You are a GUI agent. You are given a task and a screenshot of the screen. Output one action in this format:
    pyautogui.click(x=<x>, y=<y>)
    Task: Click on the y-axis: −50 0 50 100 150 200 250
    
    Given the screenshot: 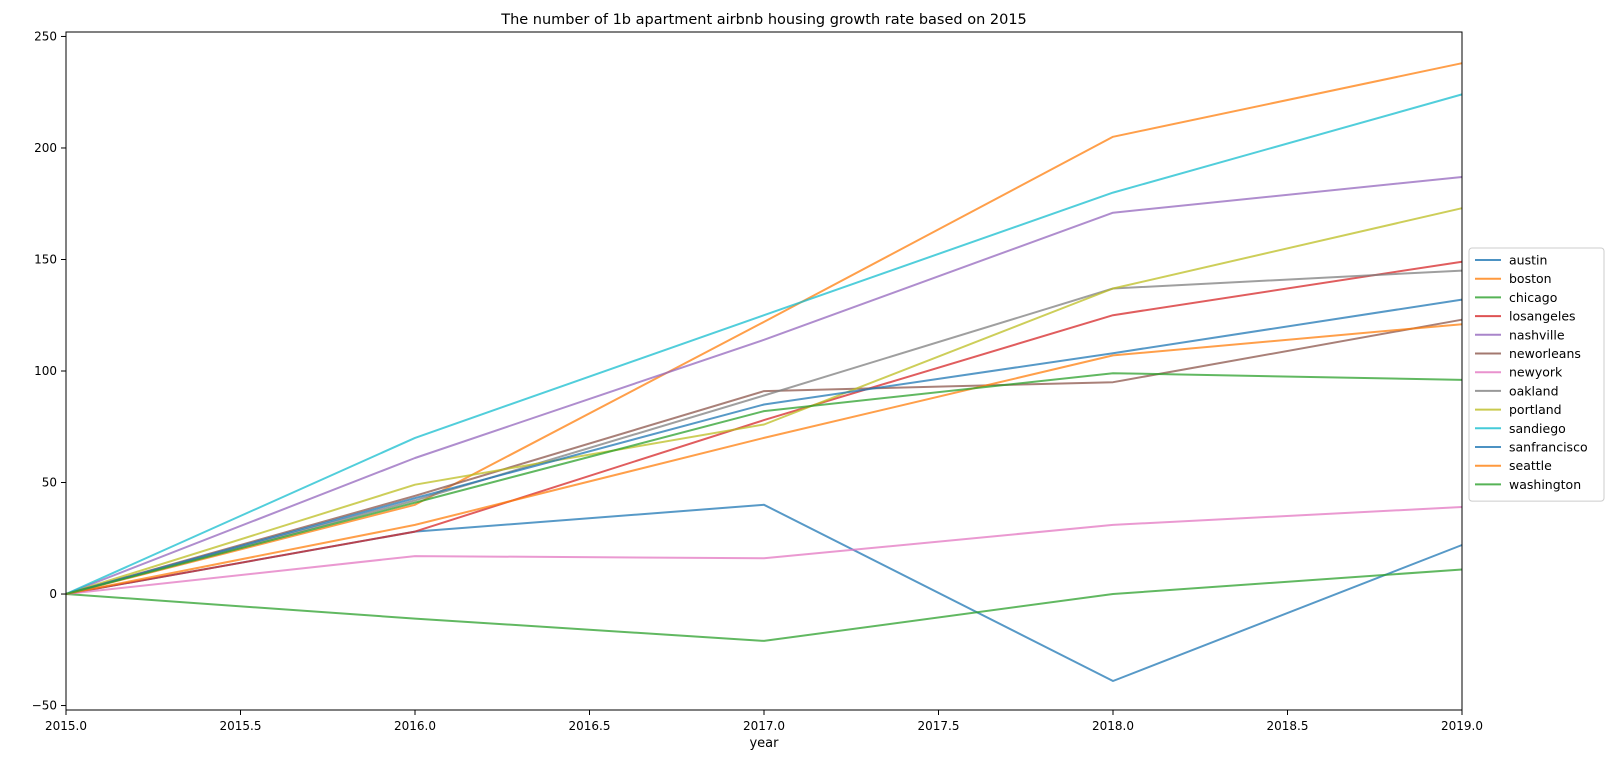 What is the action you would take?
    pyautogui.click(x=49, y=371)
    